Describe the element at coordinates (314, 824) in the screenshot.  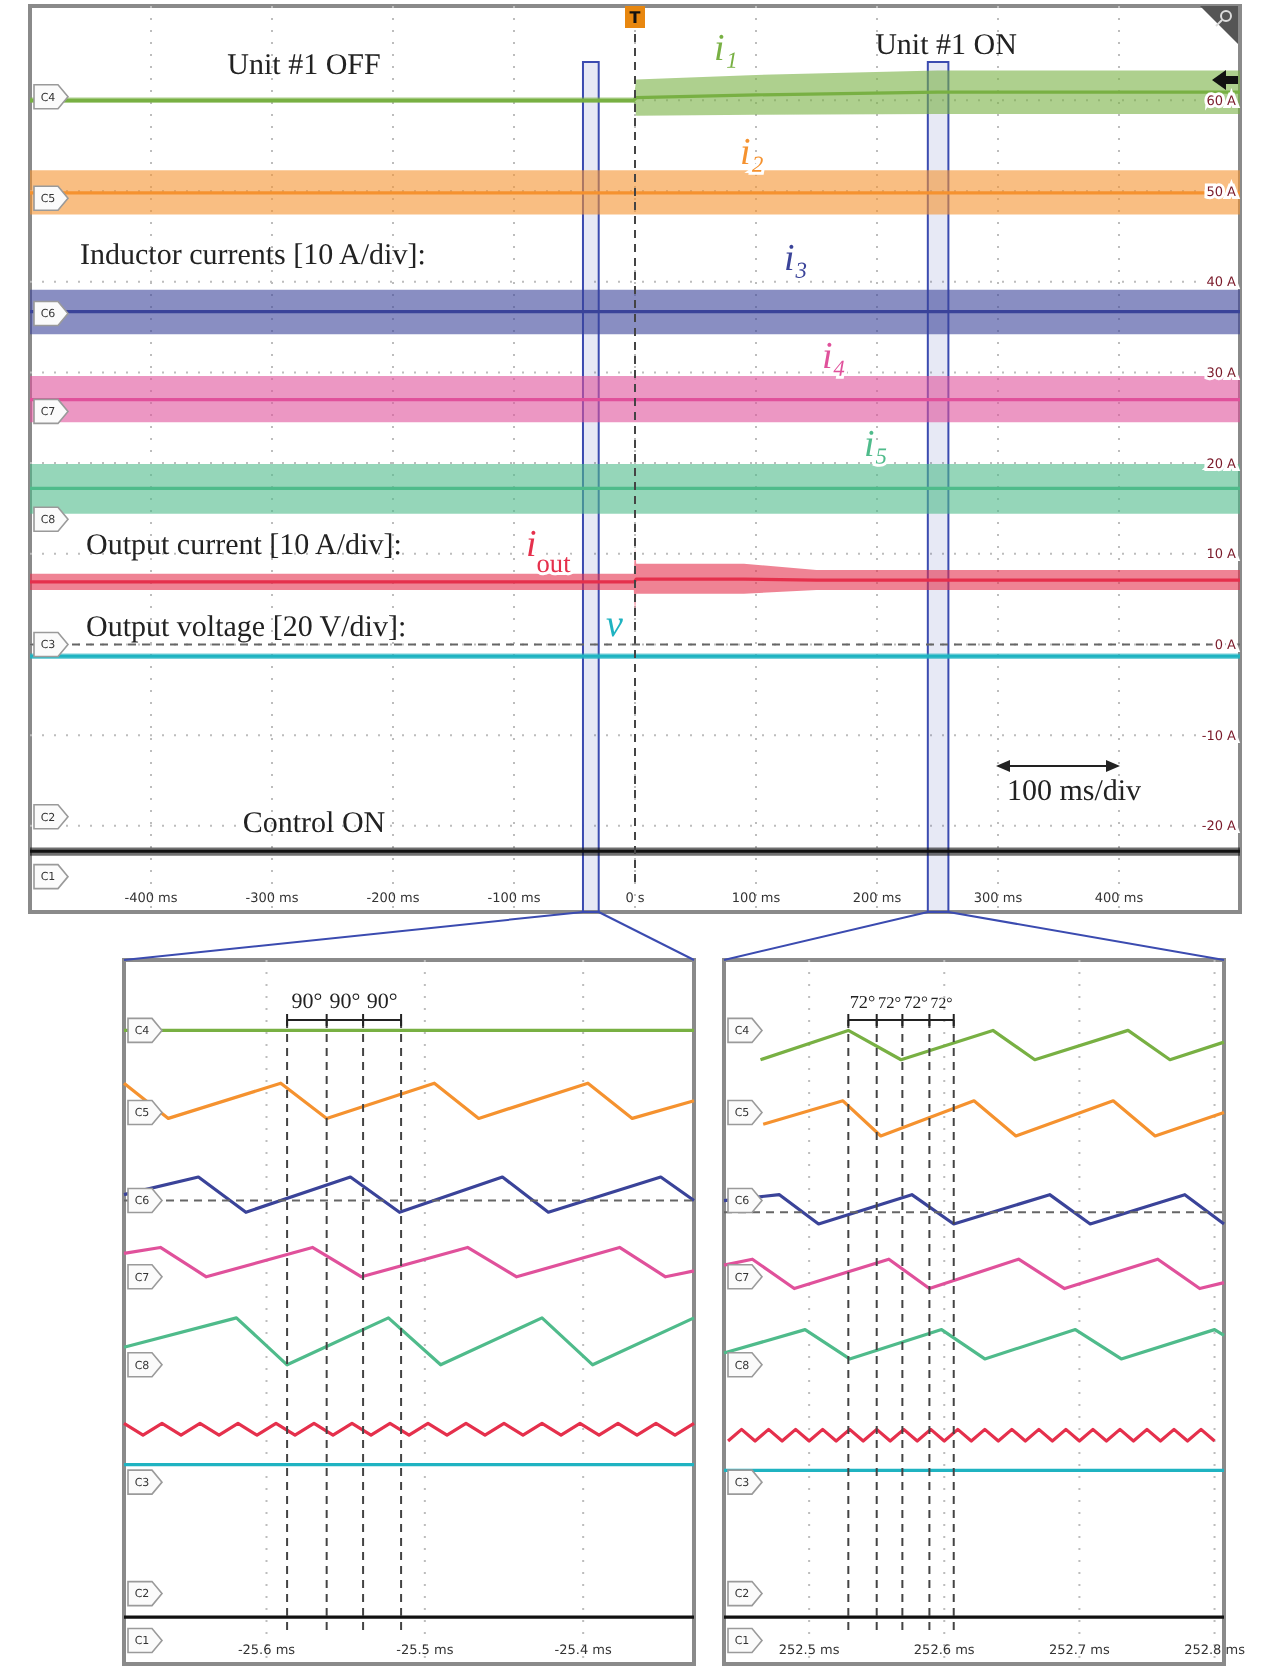
I see `annotation: Control ON` at that location.